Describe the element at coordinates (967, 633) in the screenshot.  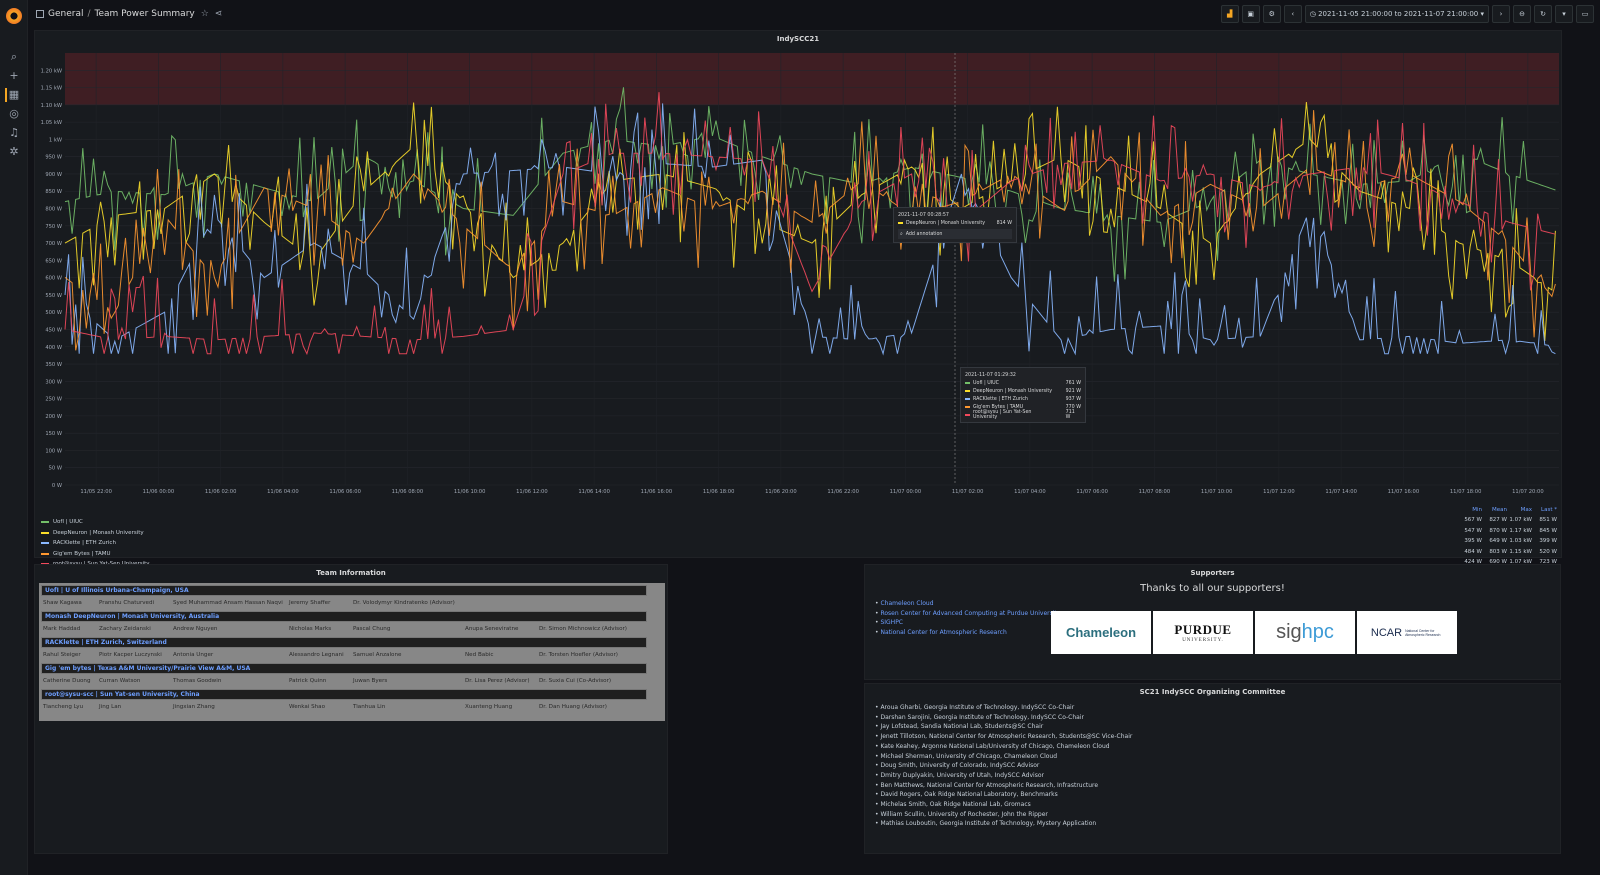
I see `supporter-link: National Center for Atmospheric Research` at that location.